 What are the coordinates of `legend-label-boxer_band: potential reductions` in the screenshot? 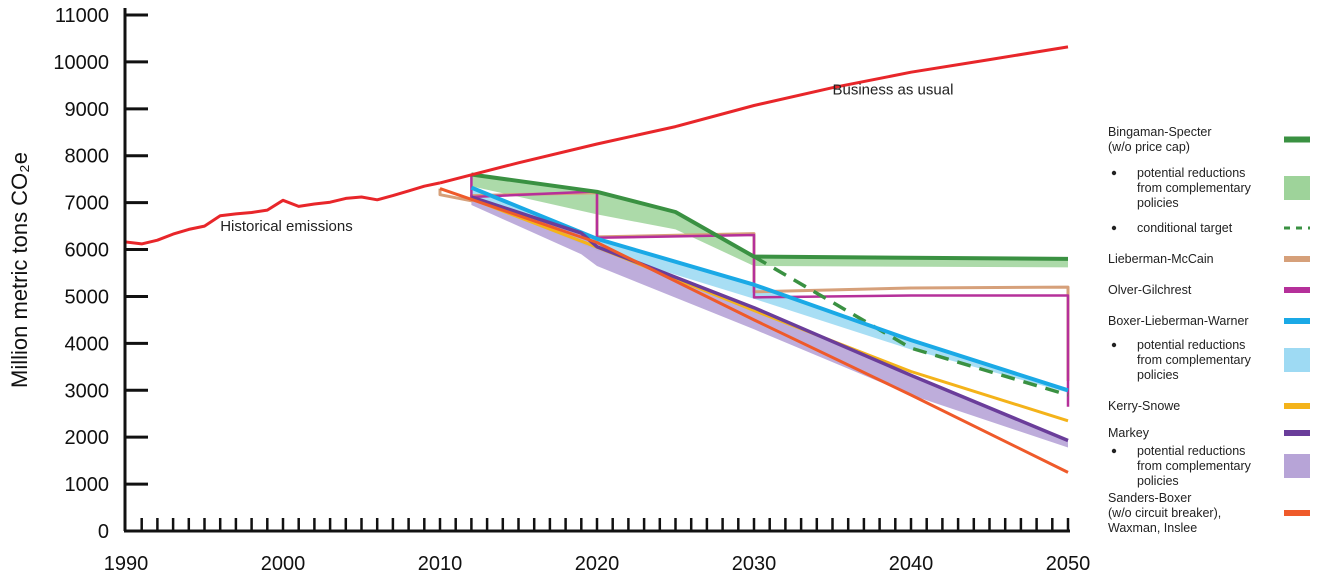 It's located at (1191, 345).